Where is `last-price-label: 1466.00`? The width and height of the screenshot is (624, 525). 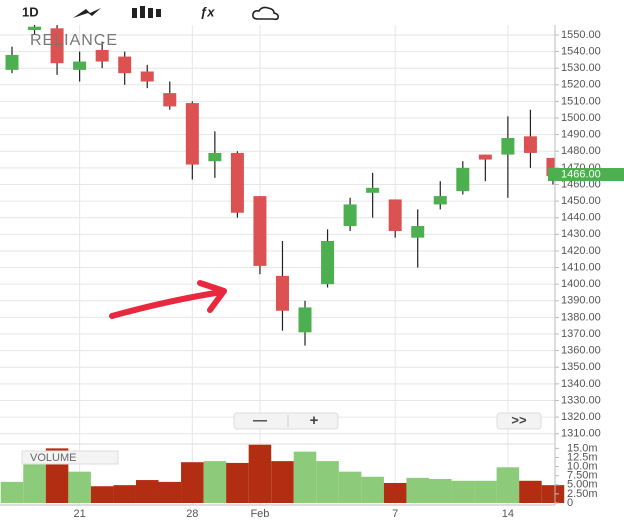
last-price-label: 1466.00 is located at coordinates (581, 174).